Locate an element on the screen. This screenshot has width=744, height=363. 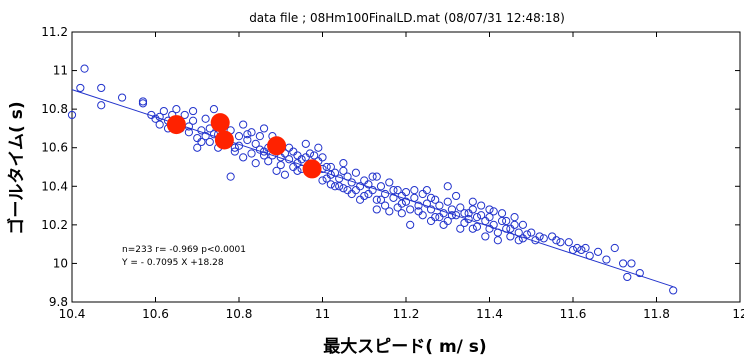
x-tick-label: 11 is located at coordinates (322, 314).